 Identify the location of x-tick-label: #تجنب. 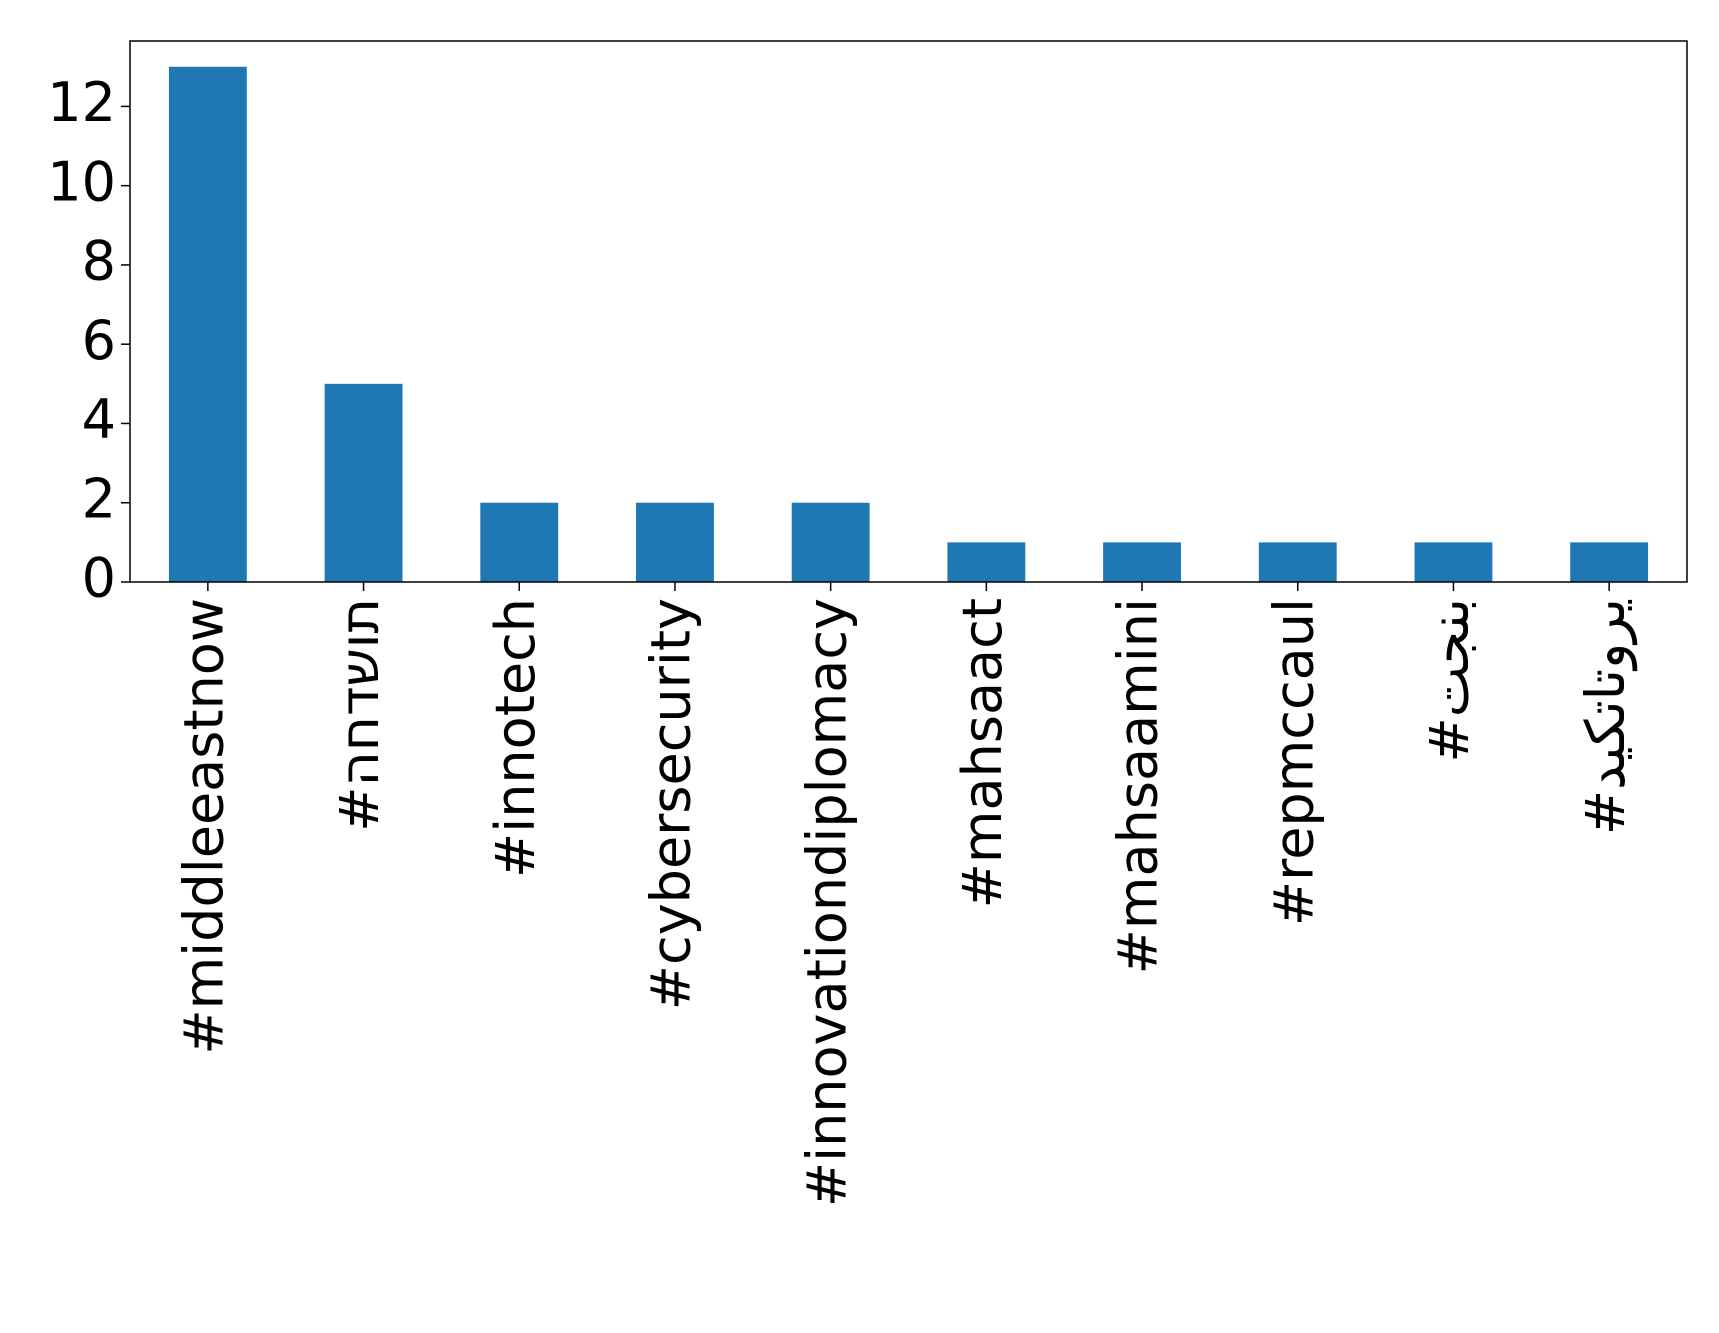
(1449, 680).